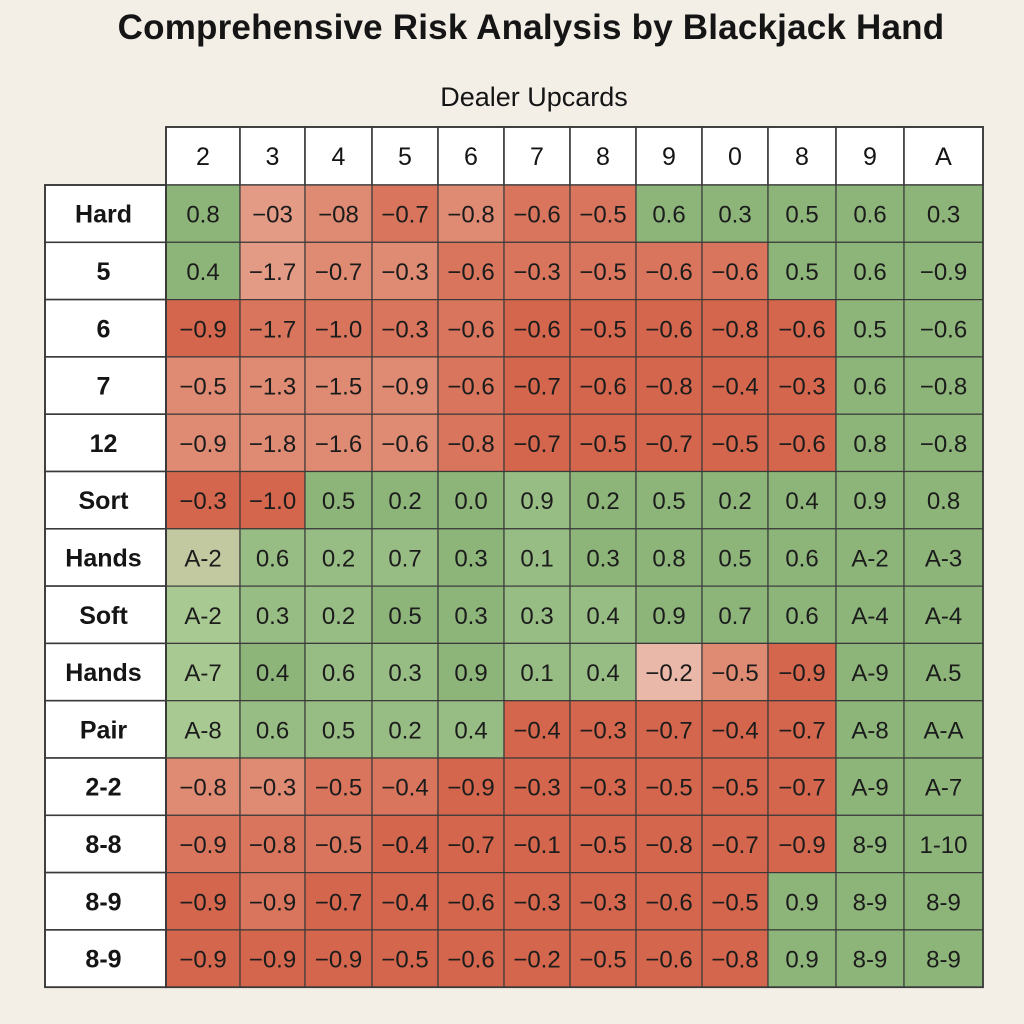 The height and width of the screenshot is (1024, 1024). What do you see at coordinates (869, 730) in the screenshot?
I see `heatmap-cell-value: A-8` at bounding box center [869, 730].